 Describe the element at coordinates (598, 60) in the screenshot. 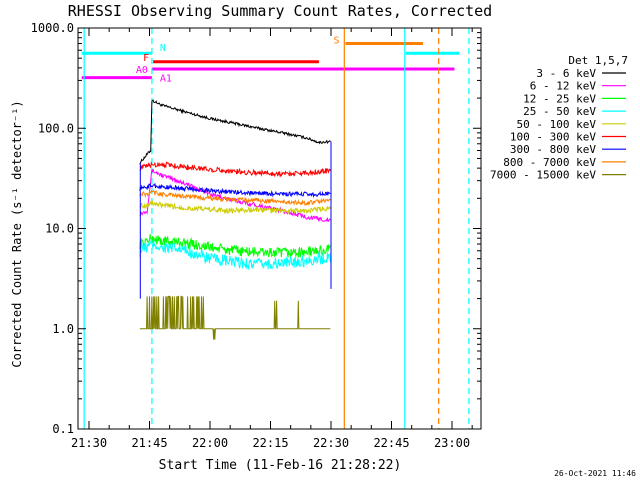

I see `legend-title: Det 1,5,7` at that location.